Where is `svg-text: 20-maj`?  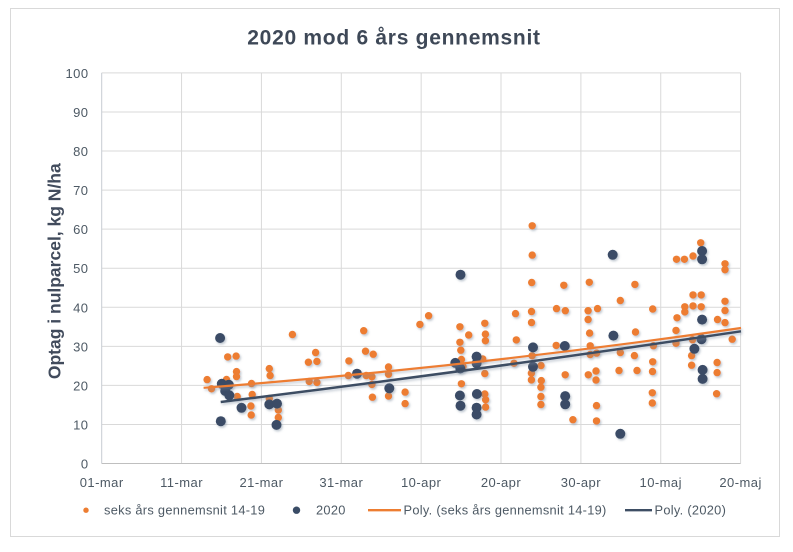 svg-text: 20-maj is located at coordinates (740, 482).